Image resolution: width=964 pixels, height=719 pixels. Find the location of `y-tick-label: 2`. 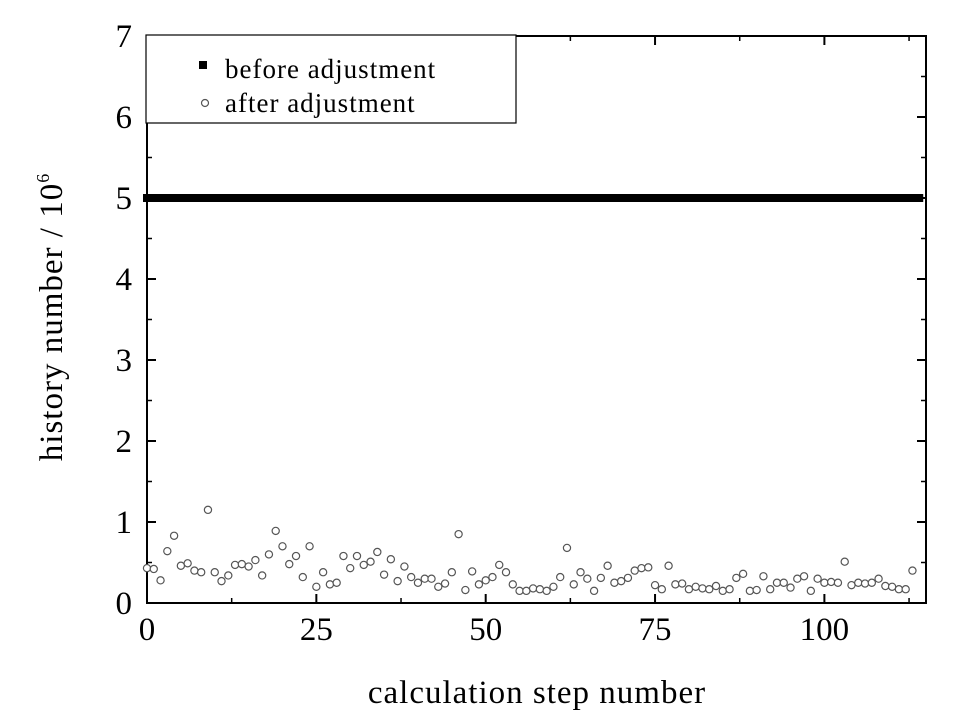

y-tick-label: 2 is located at coordinates (124, 442).